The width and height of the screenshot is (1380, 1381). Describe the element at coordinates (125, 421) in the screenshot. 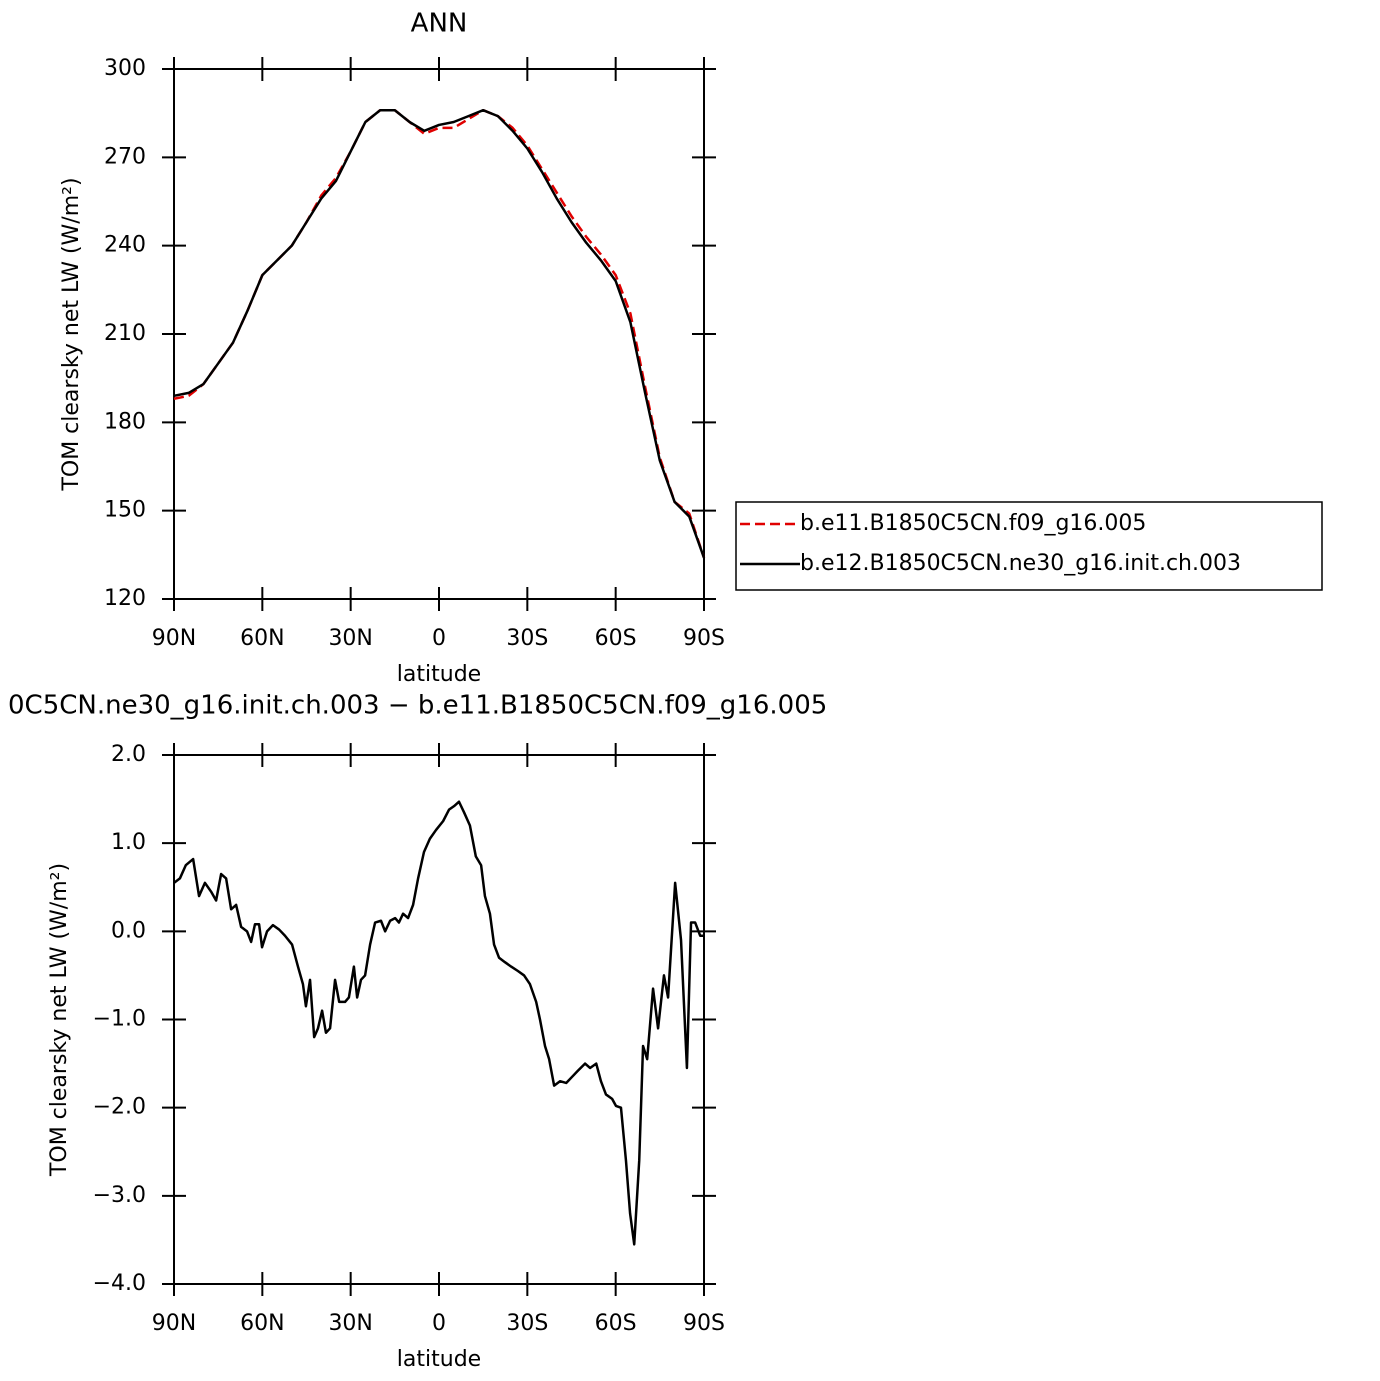

I see `y-tick-label: 180` at that location.